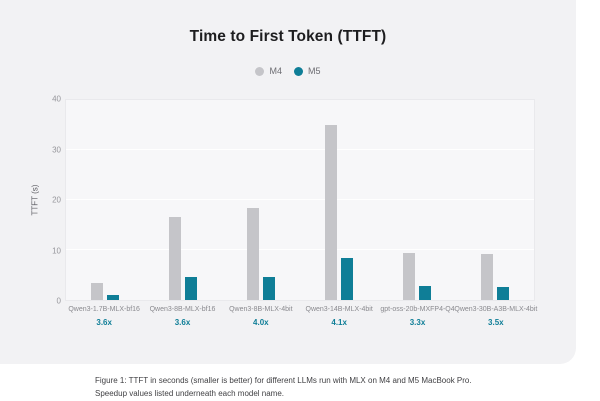  What do you see at coordinates (261, 309) in the screenshot?
I see `category-label: Qwen3-8B-MLX-4bit` at bounding box center [261, 309].